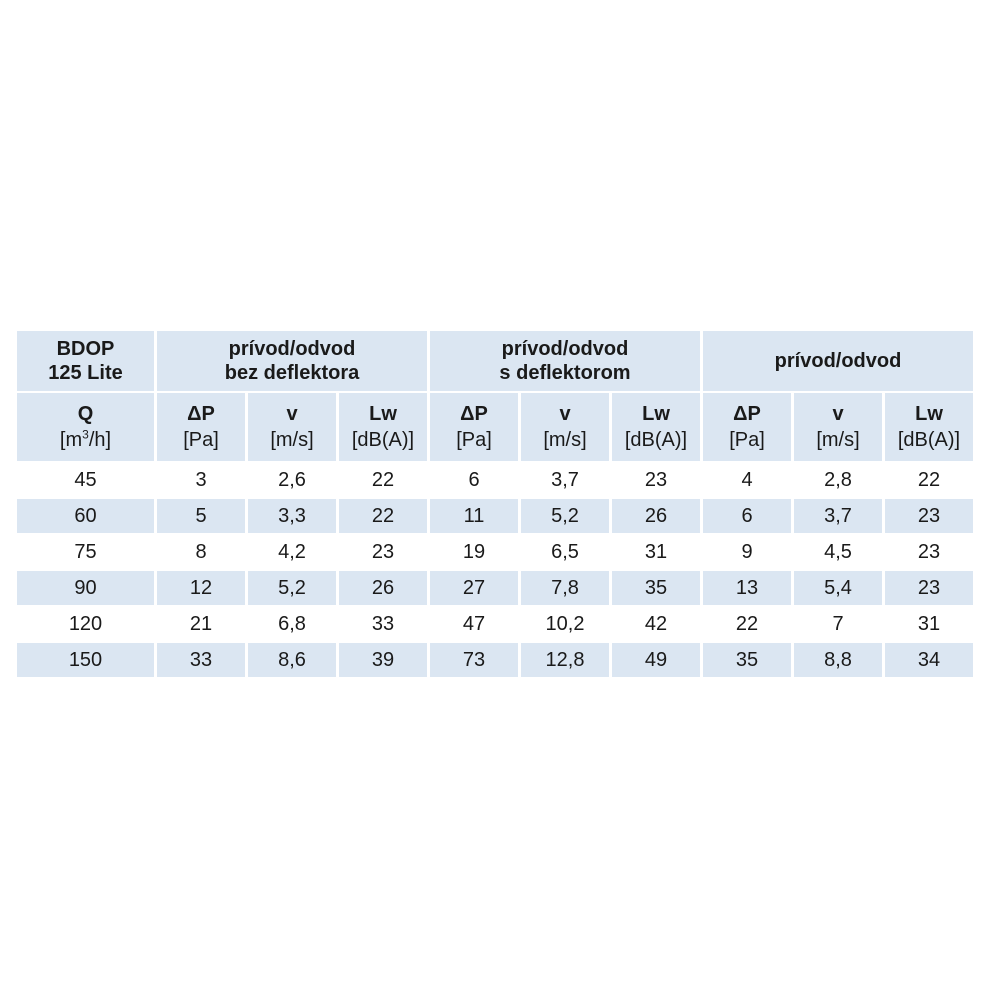 This screenshot has height=1000, width=1000. Describe the element at coordinates (292, 373) in the screenshot. I see `group-subtitle: bez deflektora` at that location.